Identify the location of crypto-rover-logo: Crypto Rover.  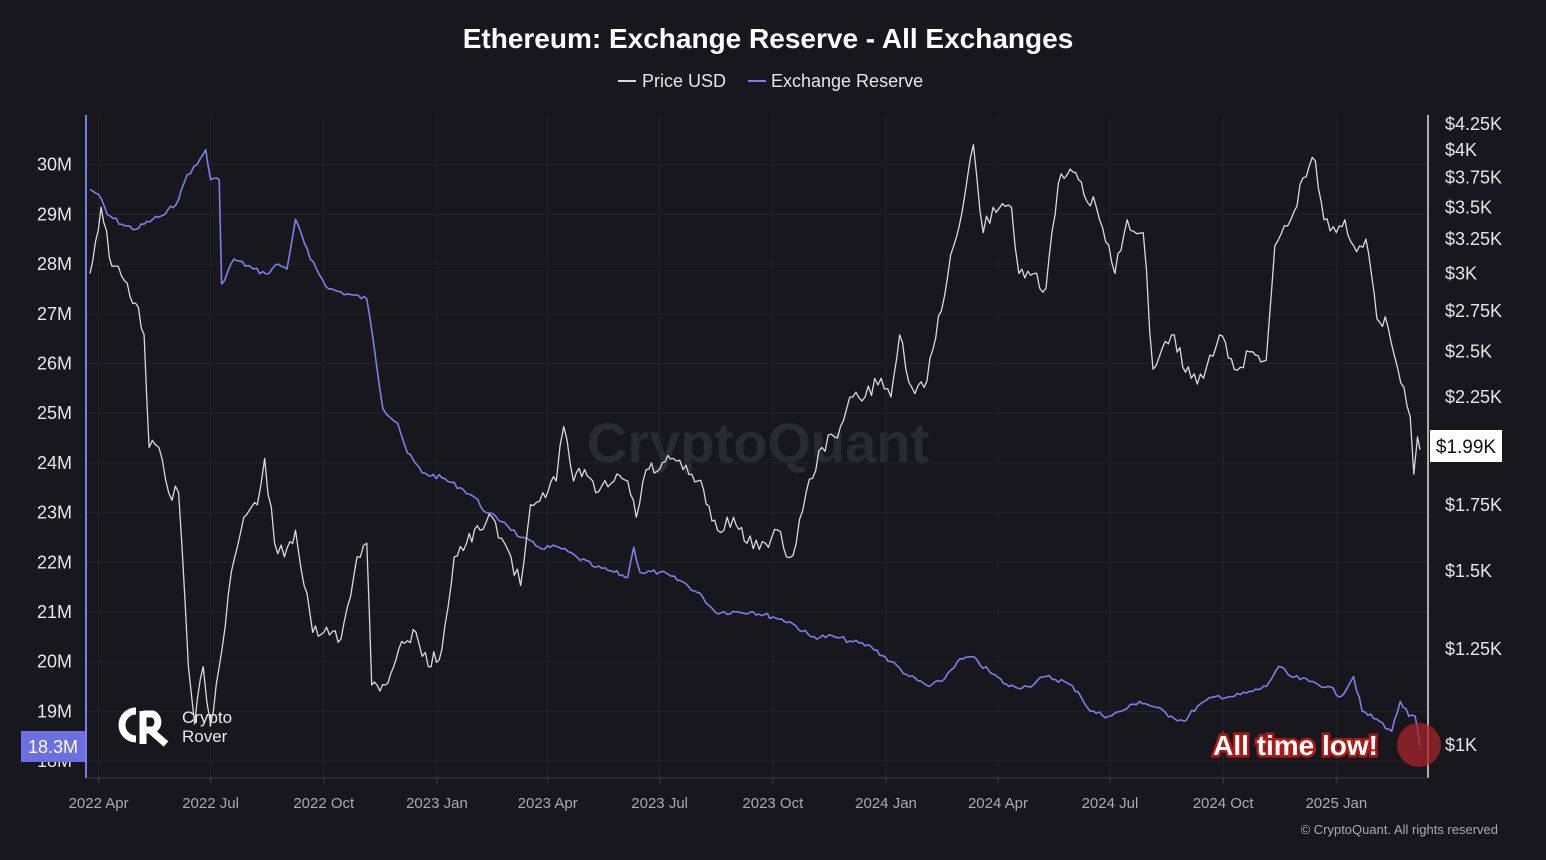
(175, 727).